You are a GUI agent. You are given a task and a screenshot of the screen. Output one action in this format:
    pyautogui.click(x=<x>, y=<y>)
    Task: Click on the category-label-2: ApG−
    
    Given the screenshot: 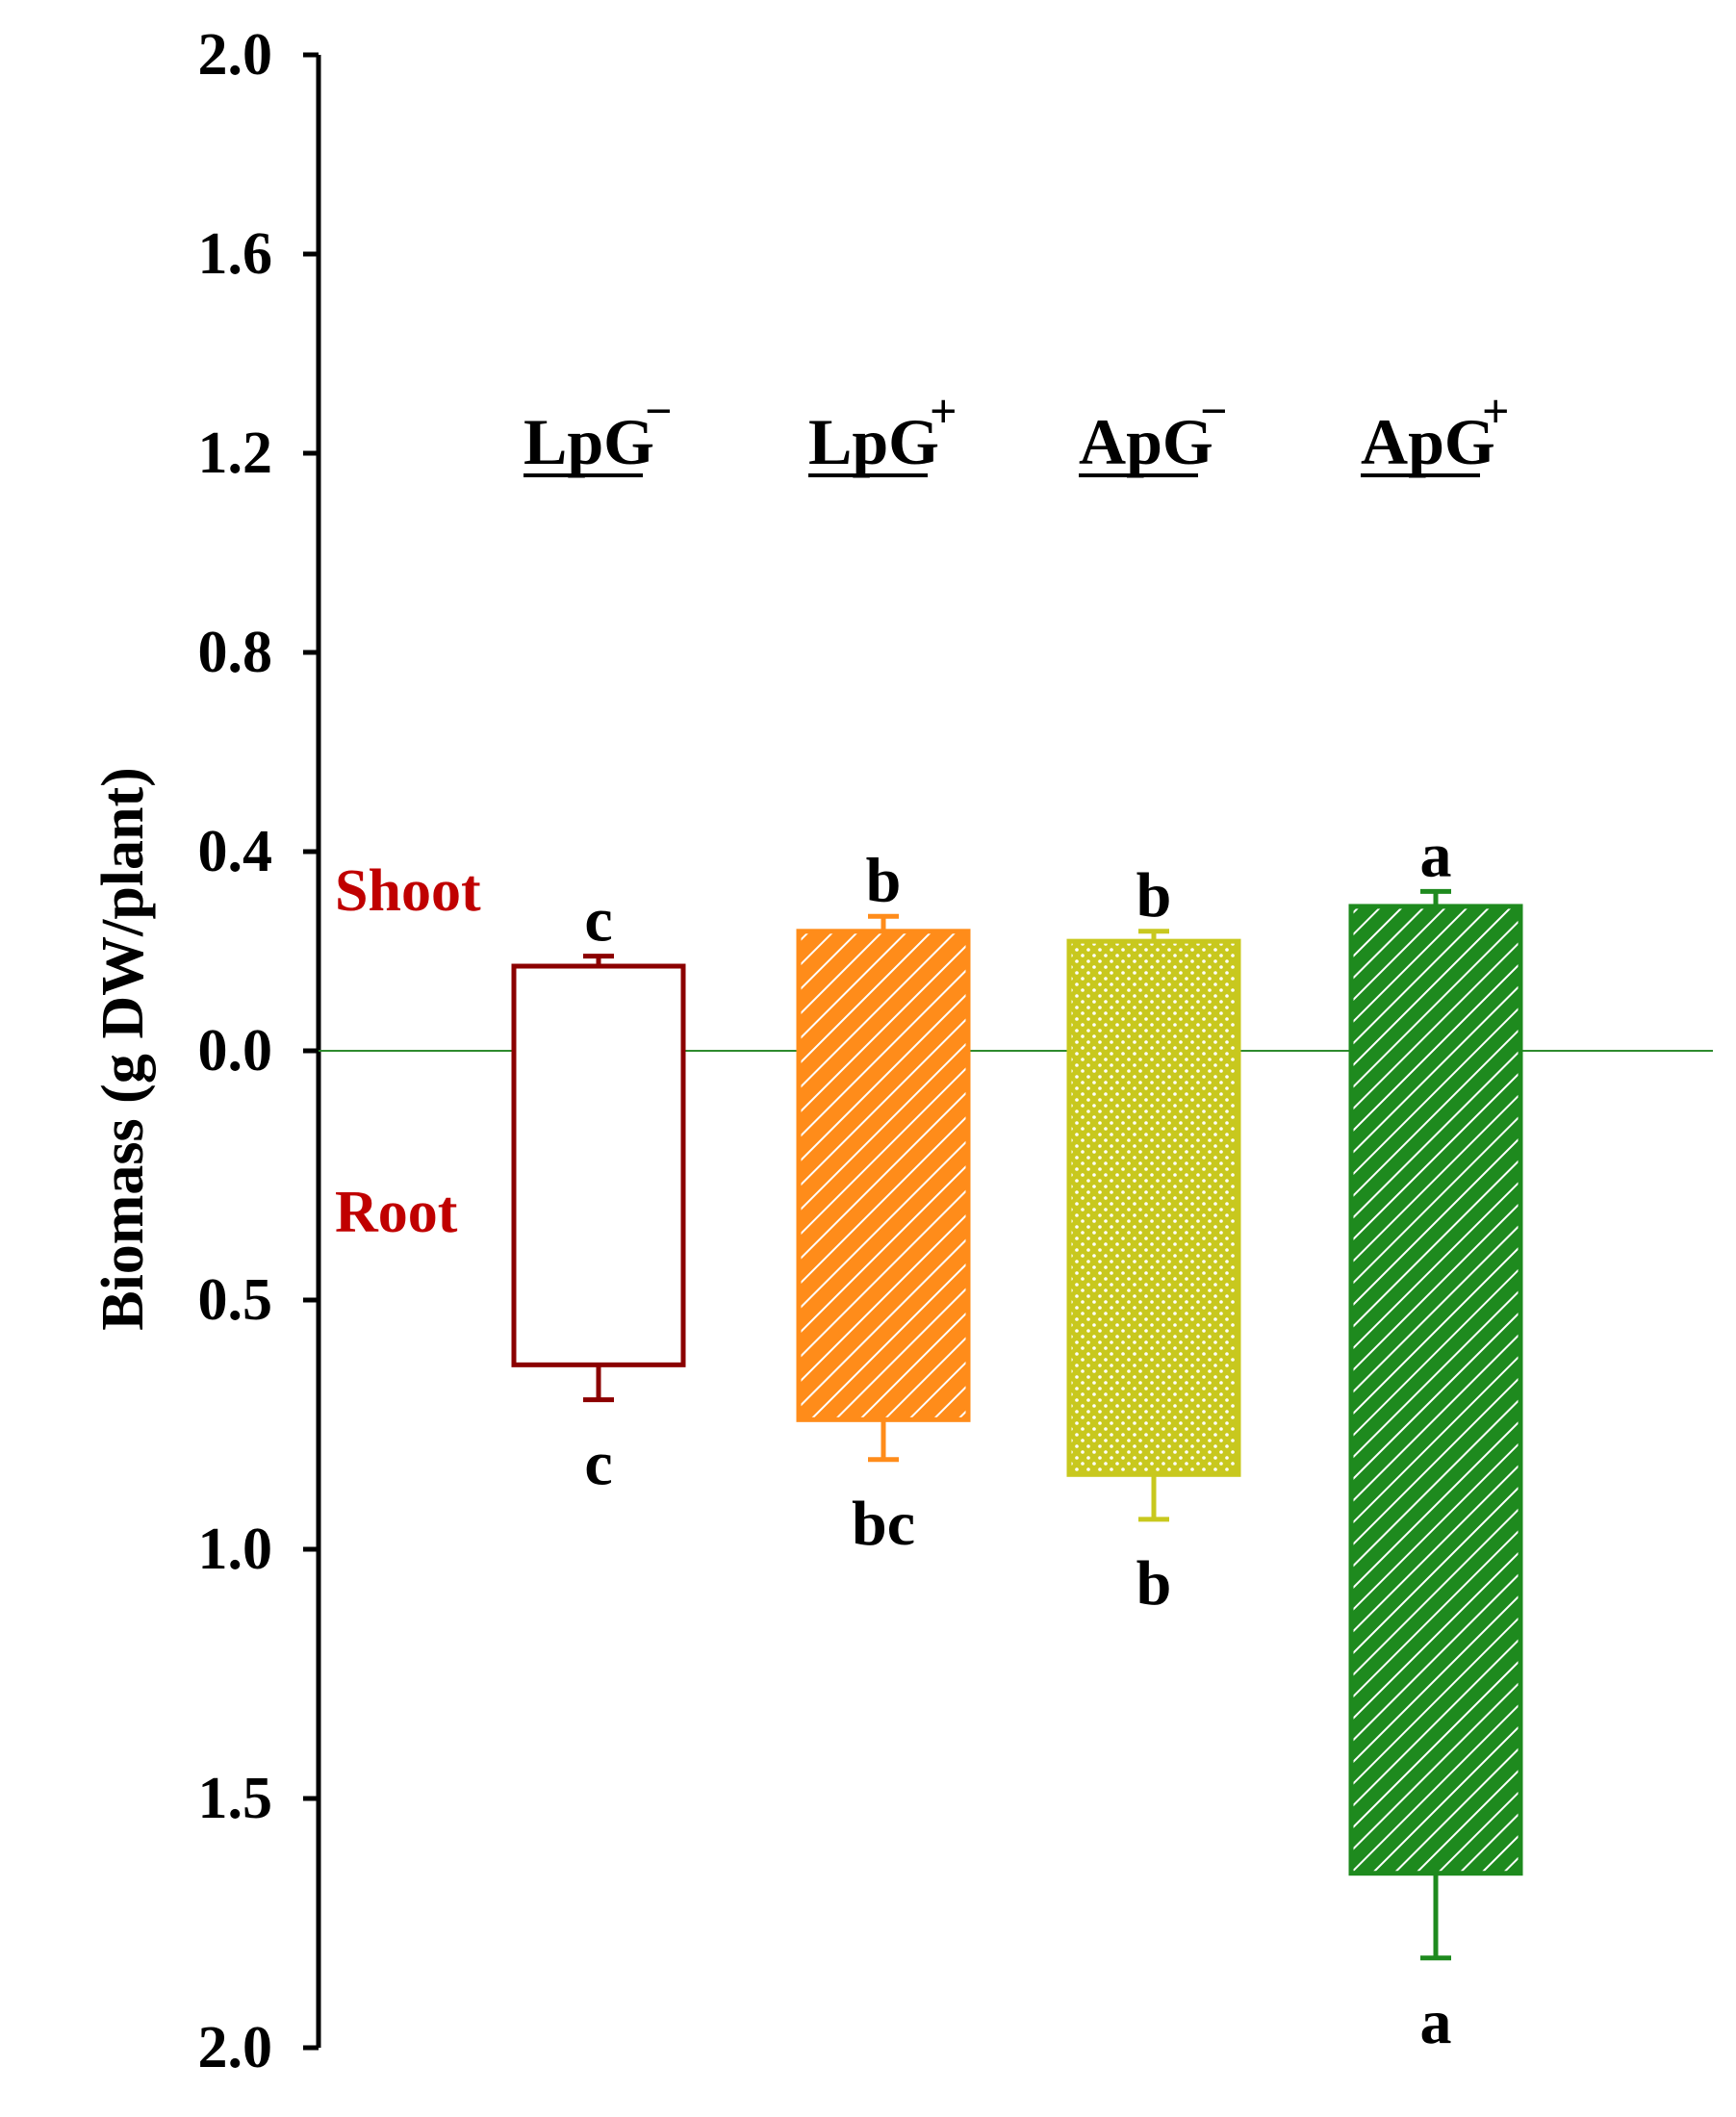 What is the action you would take?
    pyautogui.click(x=1153, y=431)
    